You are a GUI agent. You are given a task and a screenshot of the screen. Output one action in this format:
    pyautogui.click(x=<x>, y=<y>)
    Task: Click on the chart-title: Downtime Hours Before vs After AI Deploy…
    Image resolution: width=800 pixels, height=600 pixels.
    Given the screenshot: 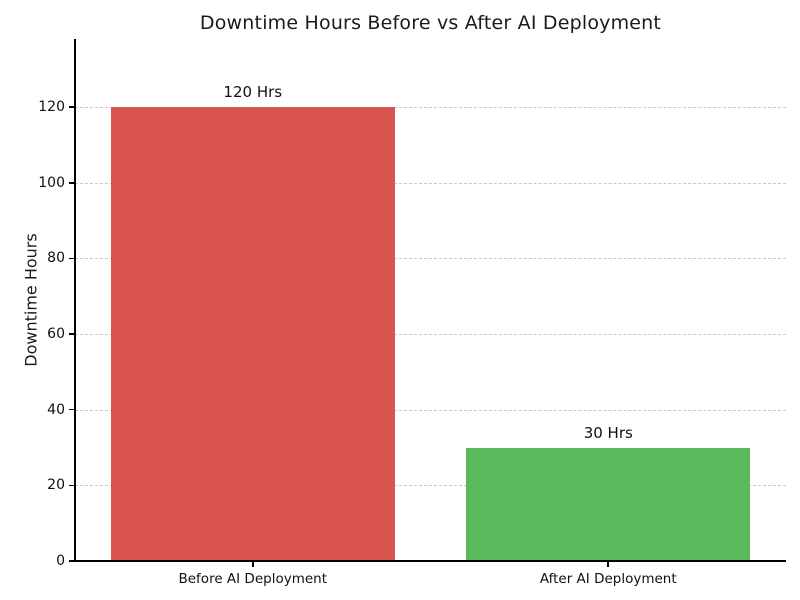 What is the action you would take?
    pyautogui.click(x=430, y=23)
    